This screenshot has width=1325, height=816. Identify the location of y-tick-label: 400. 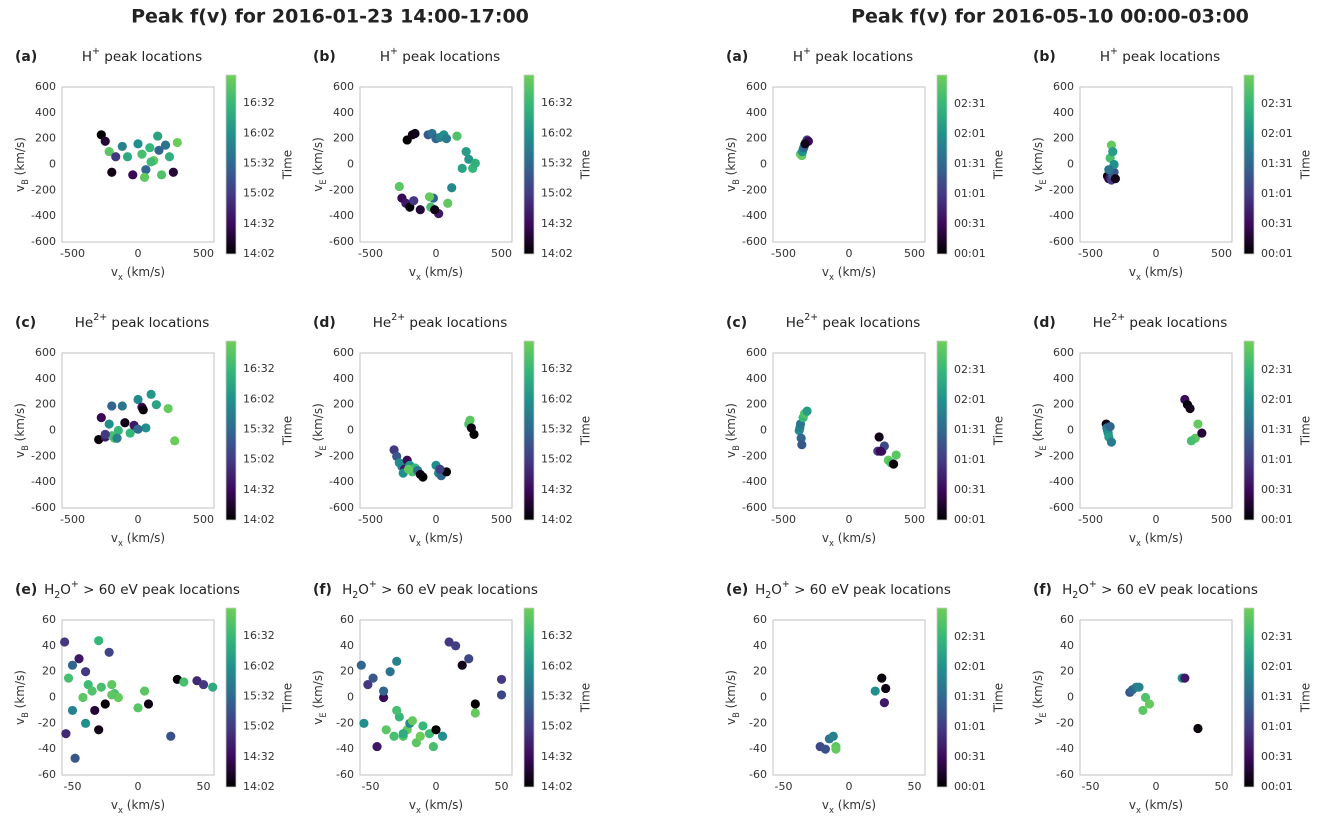
(45, 378).